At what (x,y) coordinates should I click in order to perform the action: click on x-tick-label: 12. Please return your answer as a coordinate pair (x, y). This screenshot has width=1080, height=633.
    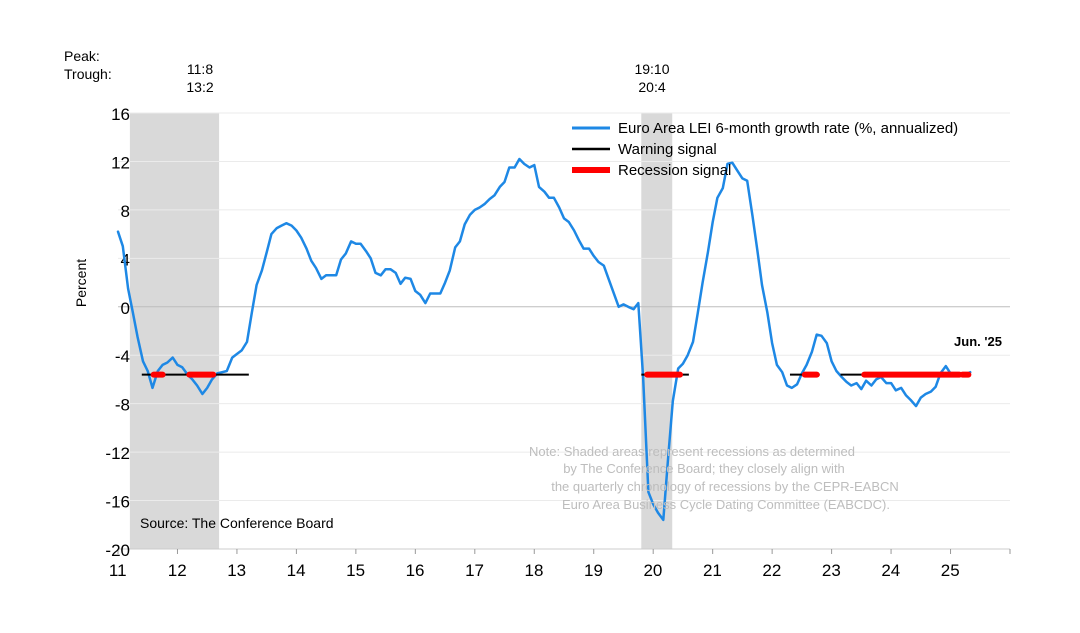
    Looking at the image, I should click on (177, 570).